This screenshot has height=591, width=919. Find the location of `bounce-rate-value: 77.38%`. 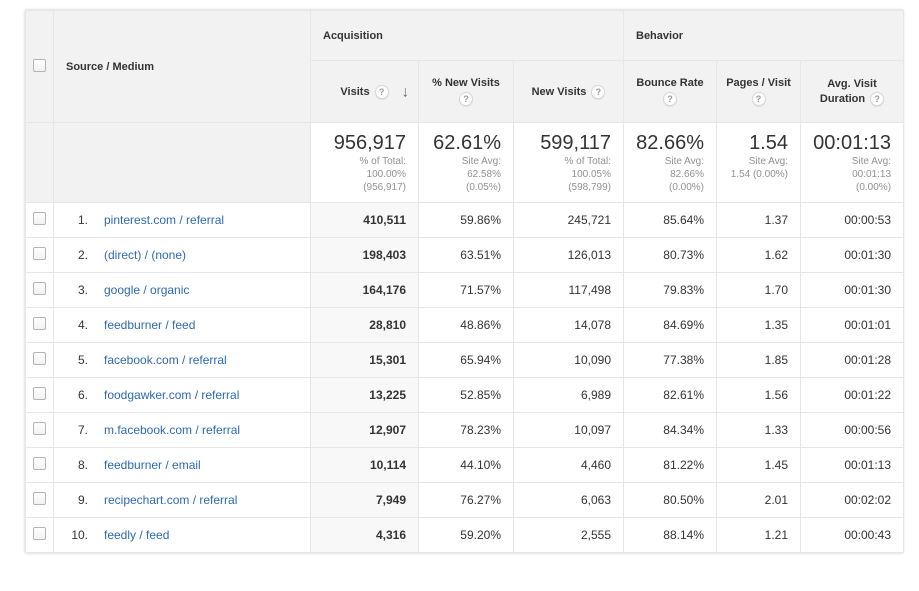

bounce-rate-value: 77.38% is located at coordinates (670, 360).